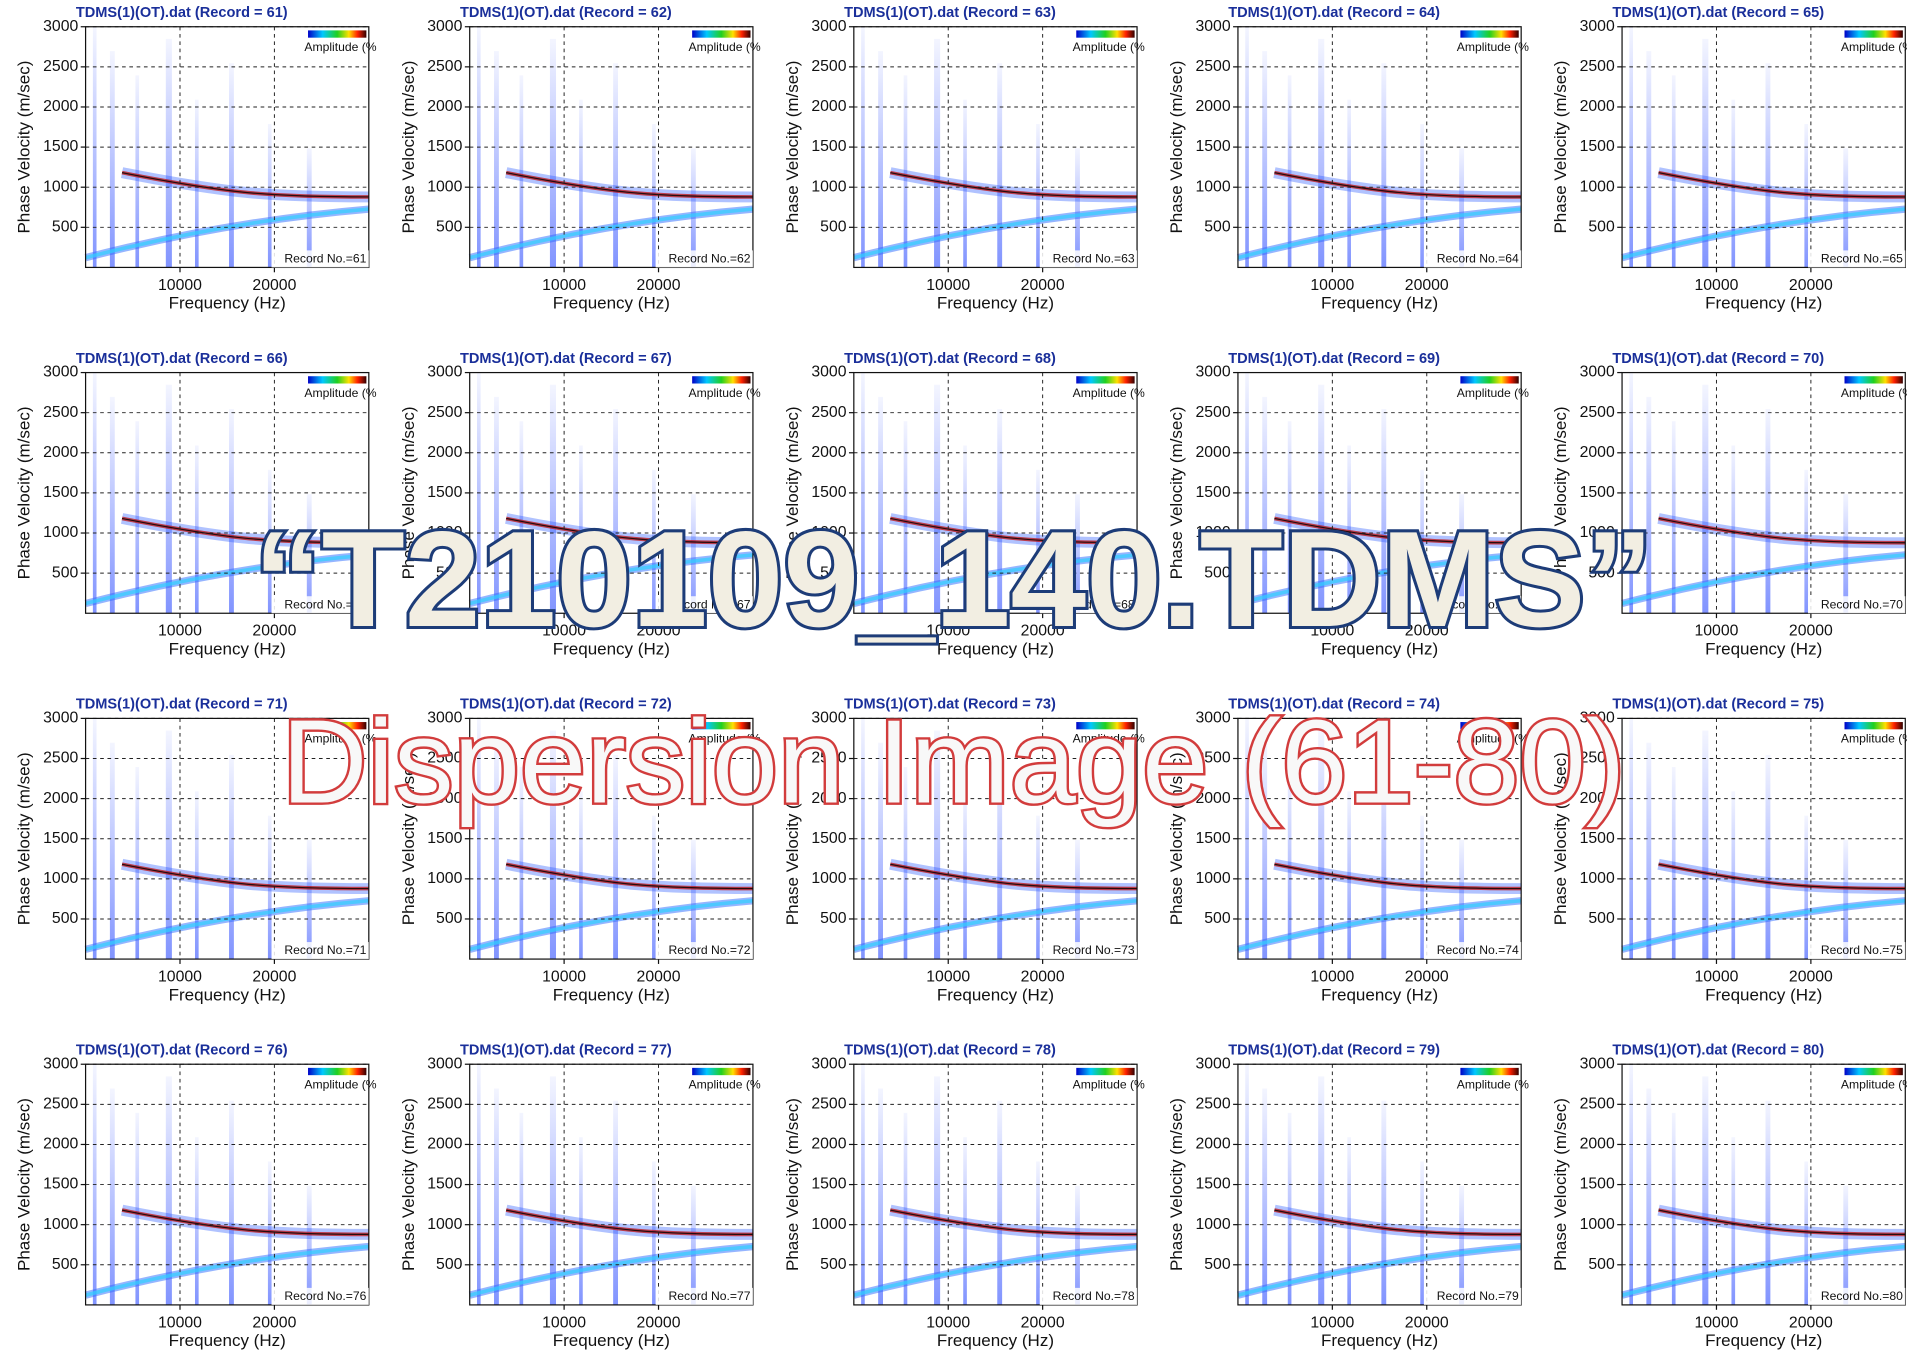 This screenshot has height=1359, width=1907. What do you see at coordinates (1094, 259) in the screenshot?
I see `record-label: Record No.=63` at bounding box center [1094, 259].